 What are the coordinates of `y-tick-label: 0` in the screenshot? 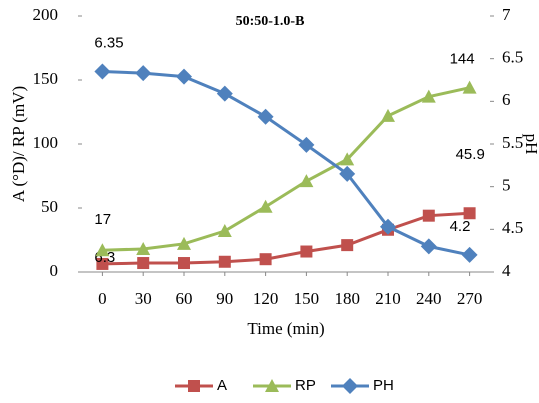 It's located at (54, 270).